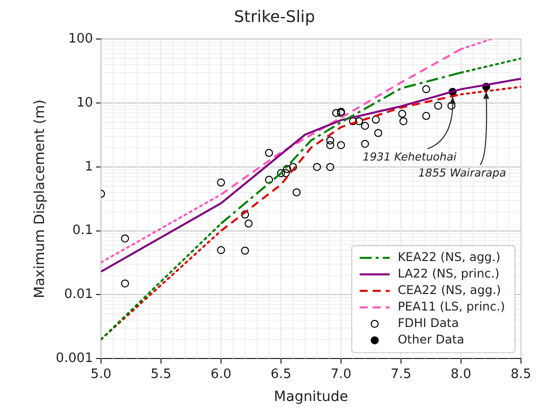 The height and width of the screenshot is (416, 537). I want to click on y-tick-label: 100, so click(81, 39).